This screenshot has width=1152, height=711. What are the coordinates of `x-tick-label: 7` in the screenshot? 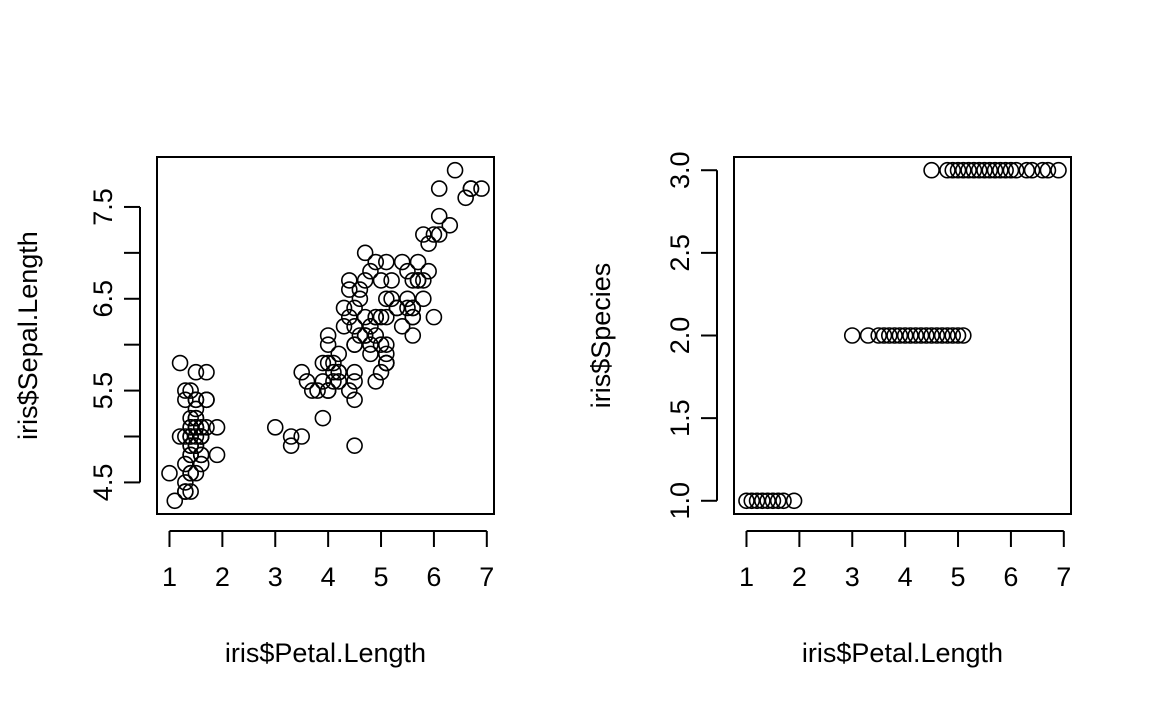 It's located at (486, 577).